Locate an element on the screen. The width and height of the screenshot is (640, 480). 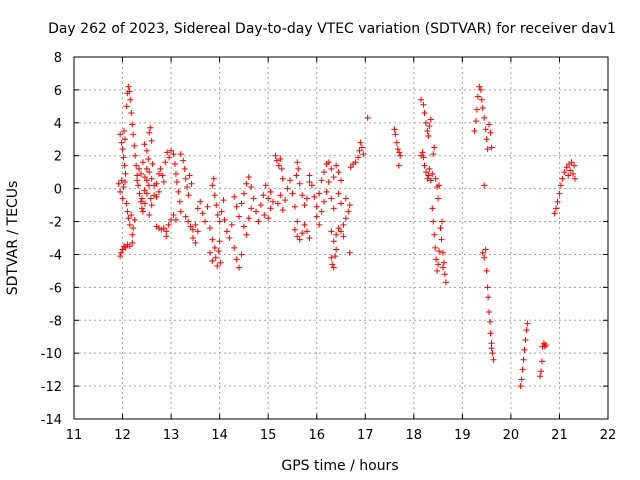
x-tick-label: 14 is located at coordinates (219, 435).